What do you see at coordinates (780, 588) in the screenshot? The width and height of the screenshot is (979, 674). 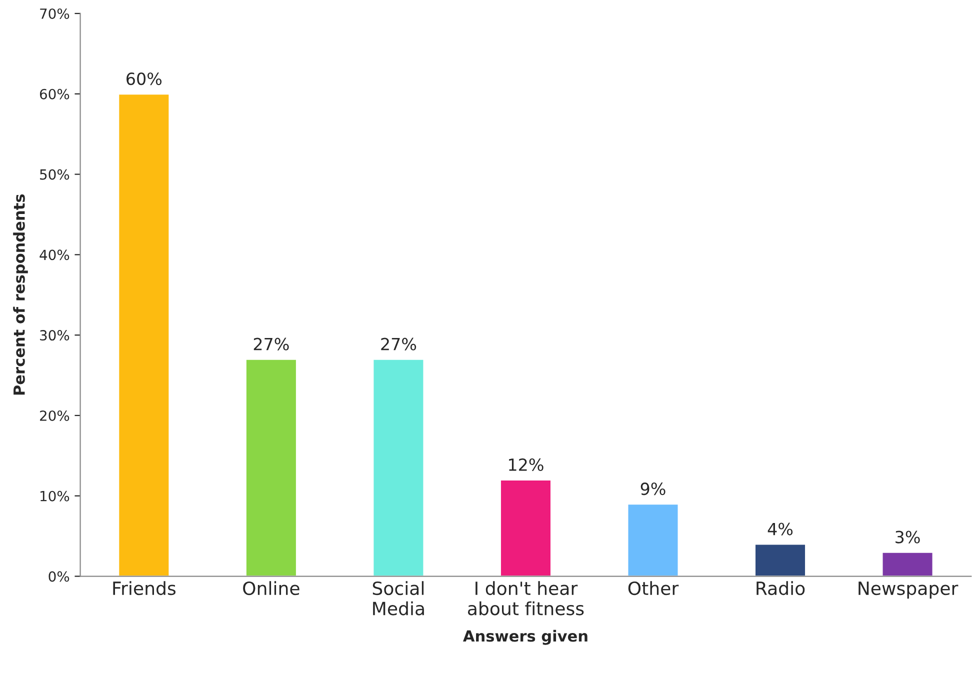 I see `x-tick-label: Radio` at bounding box center [780, 588].